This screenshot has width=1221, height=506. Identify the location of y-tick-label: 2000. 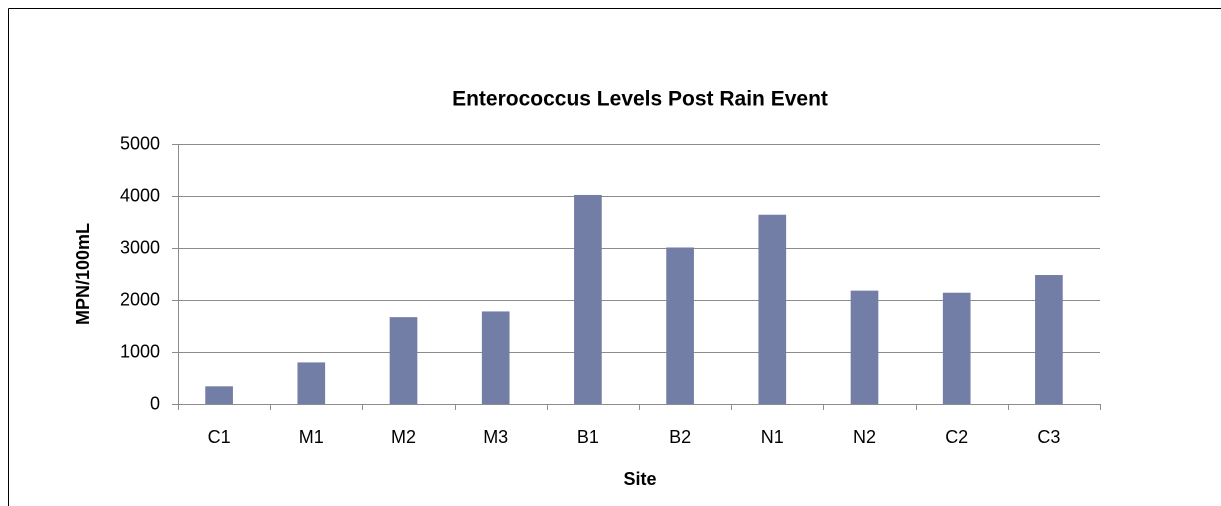
(140, 299).